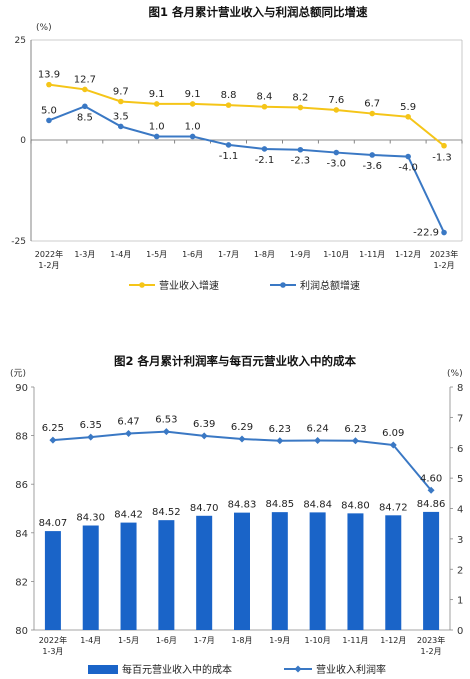 This screenshot has width=470, height=679. Describe the element at coordinates (49, 75) in the screenshot. I see `revenue-growth-label: 13.9` at that location.